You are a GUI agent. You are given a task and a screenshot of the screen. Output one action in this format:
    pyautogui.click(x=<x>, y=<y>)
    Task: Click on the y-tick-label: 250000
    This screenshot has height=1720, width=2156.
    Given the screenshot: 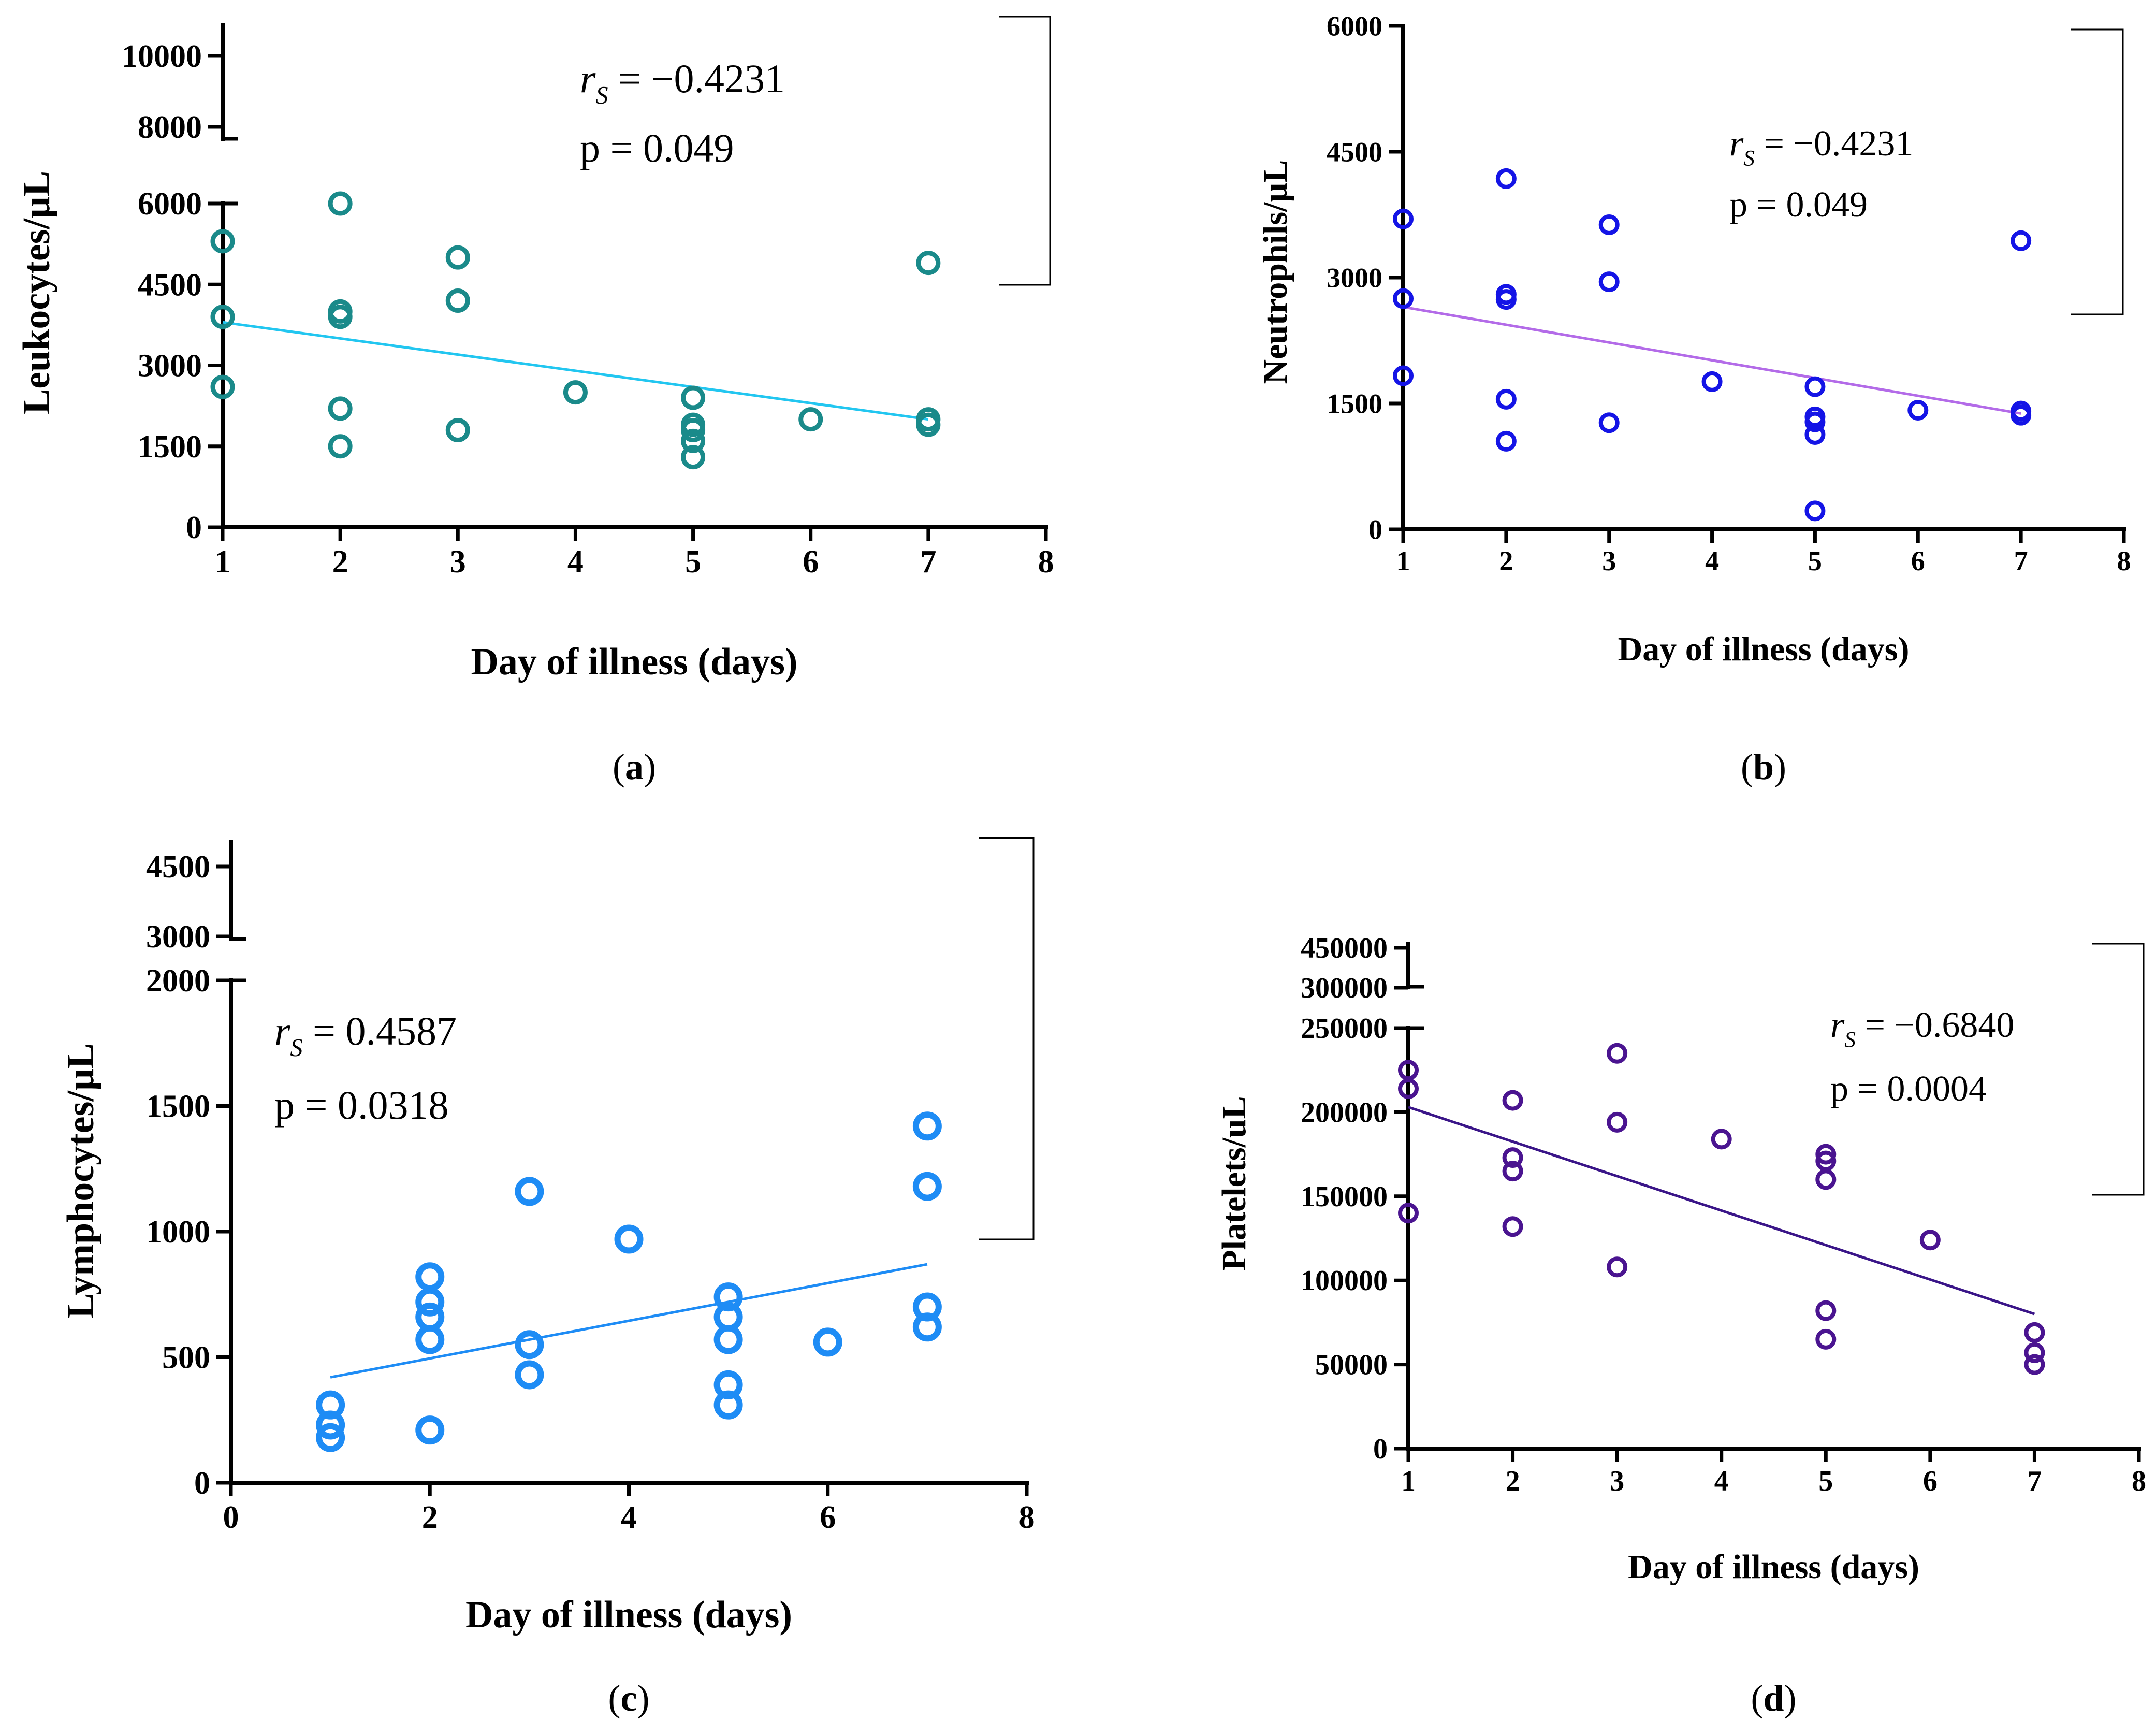 What is the action you would take?
    pyautogui.click(x=1344, y=1029)
    